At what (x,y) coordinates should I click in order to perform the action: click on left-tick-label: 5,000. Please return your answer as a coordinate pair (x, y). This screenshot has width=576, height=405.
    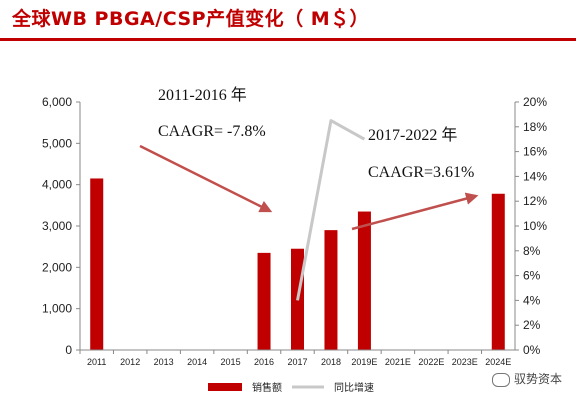
    Looking at the image, I should click on (57, 143).